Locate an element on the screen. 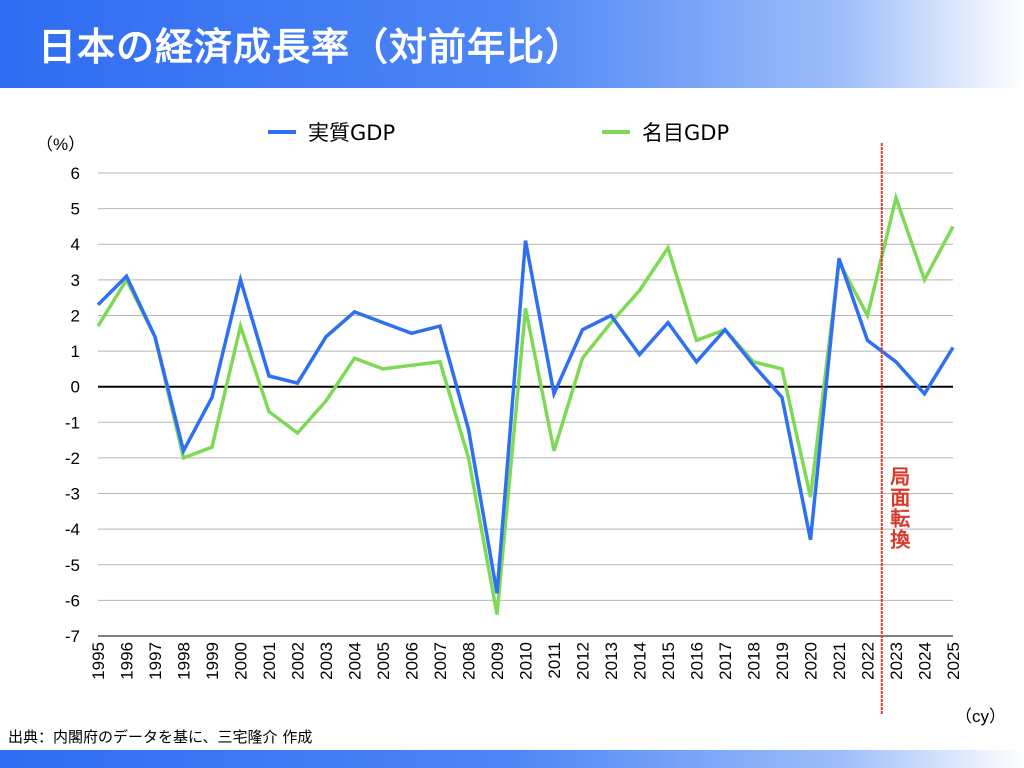 The width and height of the screenshot is (1024, 768). y-tick-label: -3 is located at coordinates (72, 494).